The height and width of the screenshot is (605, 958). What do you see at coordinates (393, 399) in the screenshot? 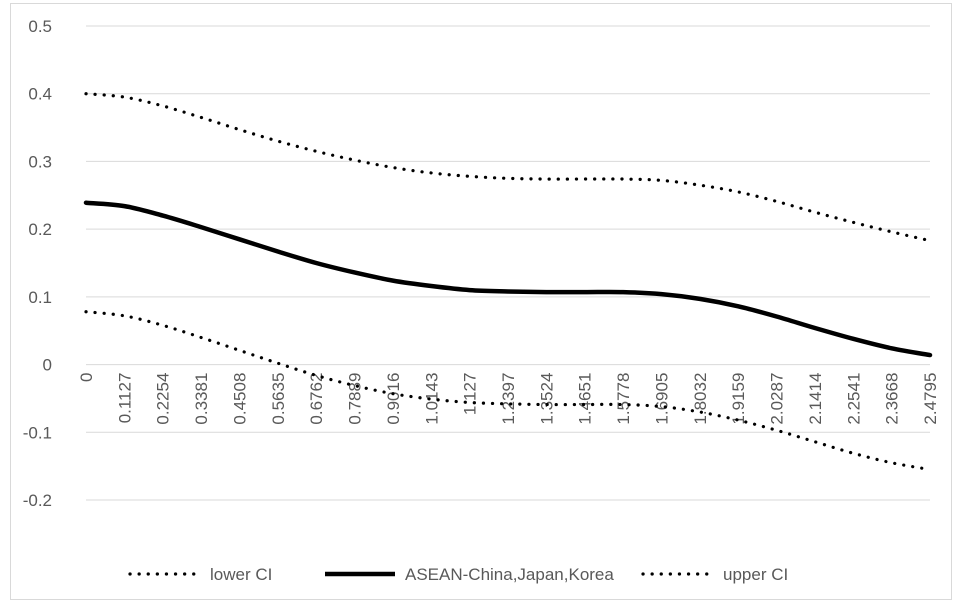
I see `x-tick-label: 0.9016` at bounding box center [393, 399].